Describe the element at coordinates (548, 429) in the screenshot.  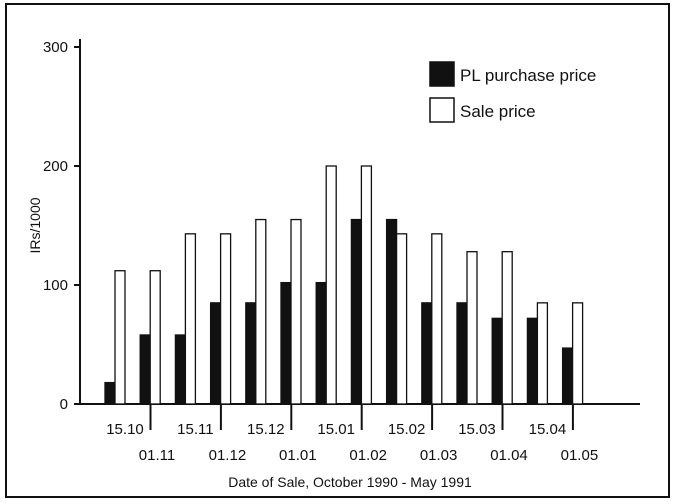
I see `x-tick-label: 15.04` at that location.